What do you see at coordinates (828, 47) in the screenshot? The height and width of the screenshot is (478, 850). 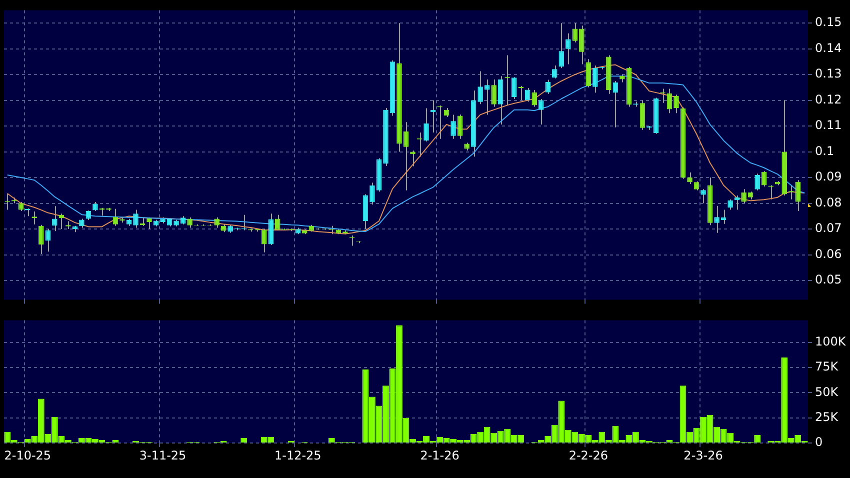 I see `y-tick-label: 0.14` at bounding box center [828, 47].